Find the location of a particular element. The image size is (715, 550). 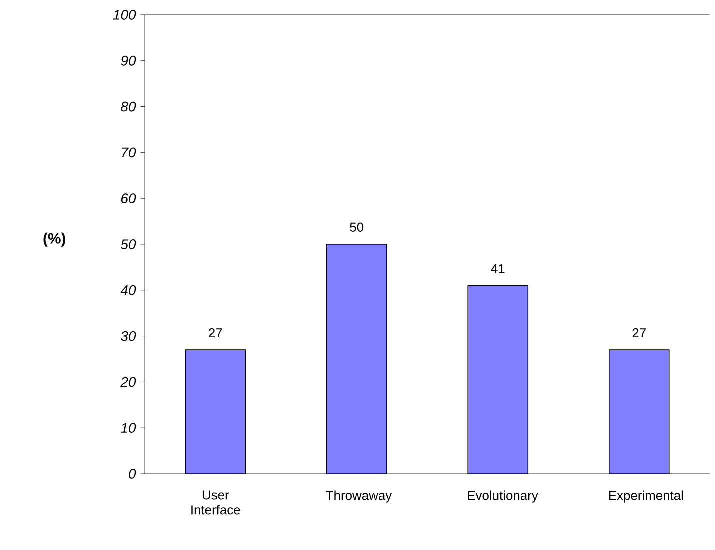

data-label: 41 is located at coordinates (498, 269).